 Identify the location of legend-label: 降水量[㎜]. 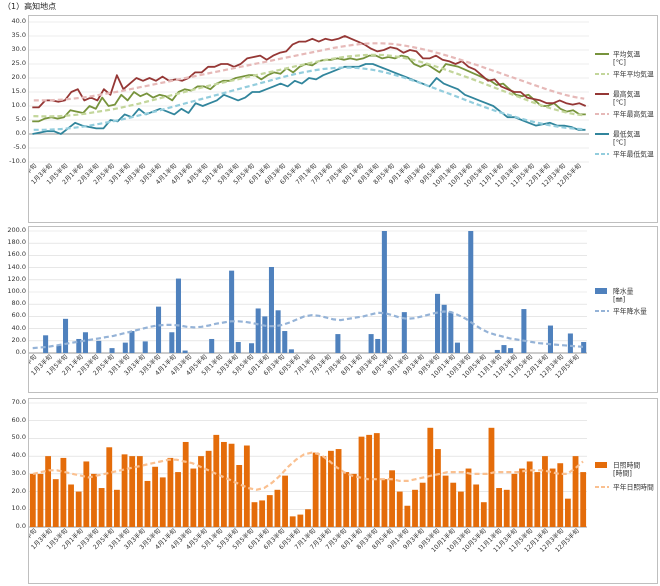
(623, 295).